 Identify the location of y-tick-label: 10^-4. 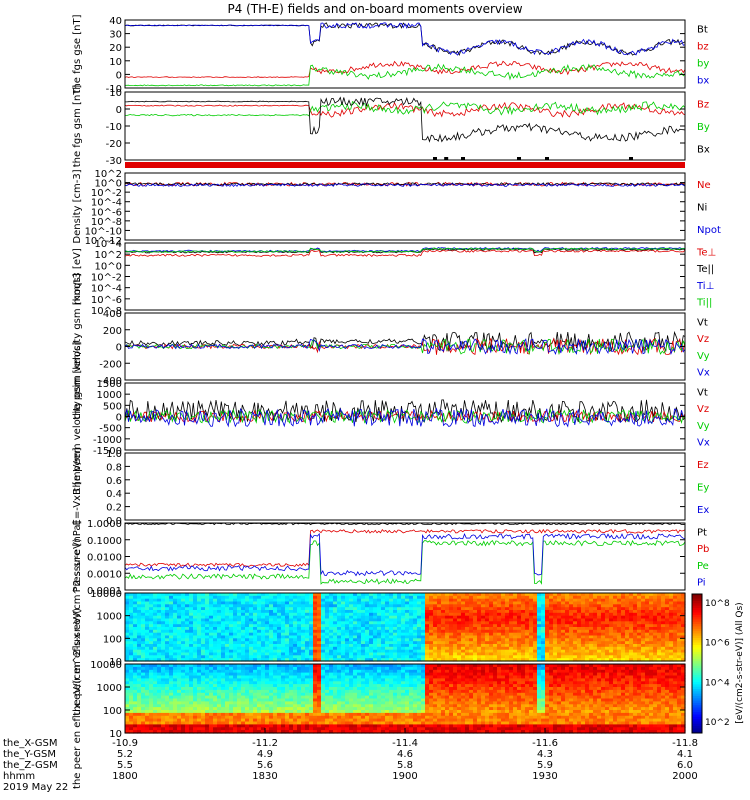
(106, 203).